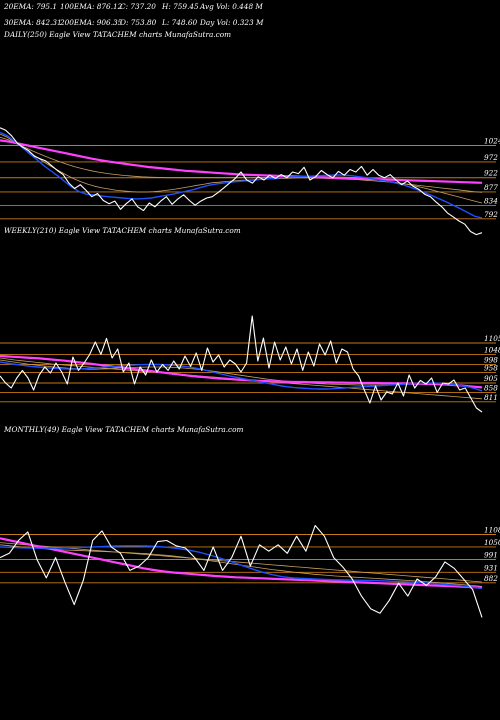  Describe the element at coordinates (33, 22) in the screenshot. I see `stat-ema30: 30EMA: 842.31` at that location.